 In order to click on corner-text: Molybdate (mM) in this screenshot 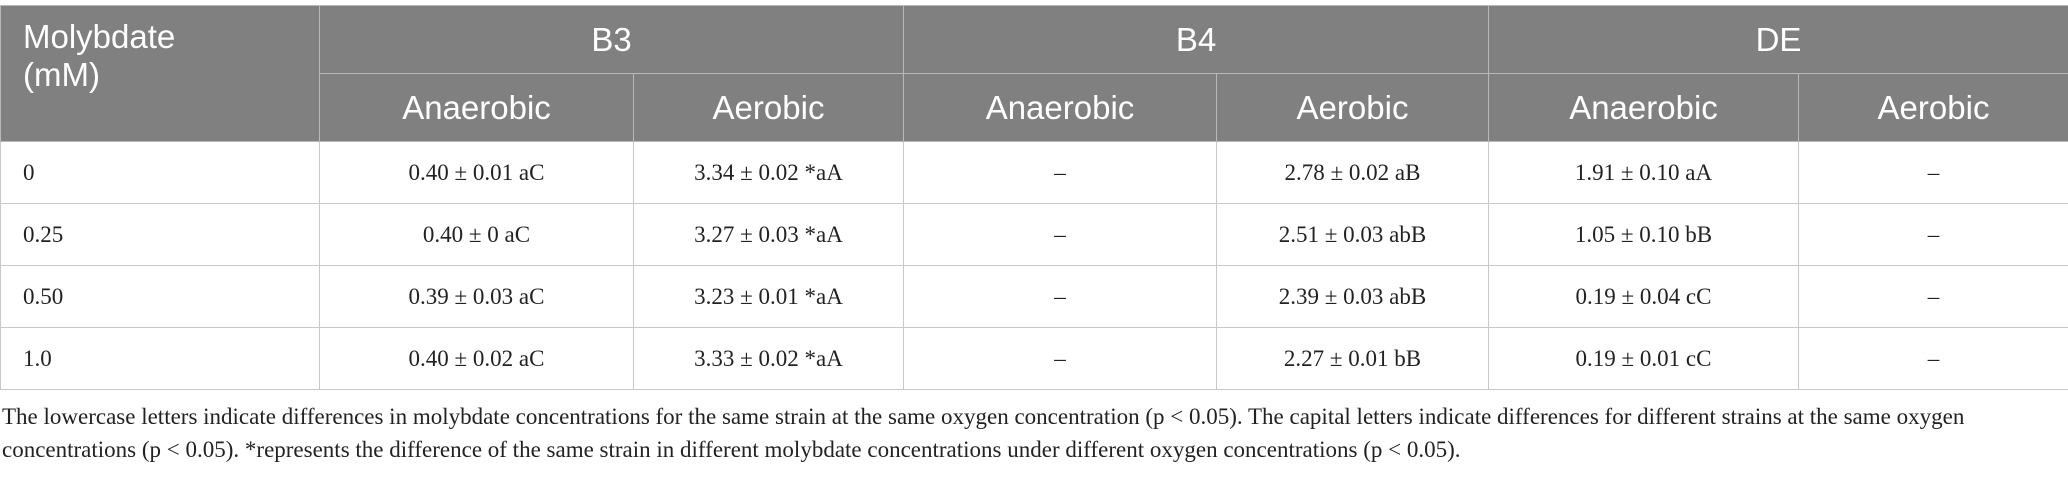, I will do `click(99, 55)`.